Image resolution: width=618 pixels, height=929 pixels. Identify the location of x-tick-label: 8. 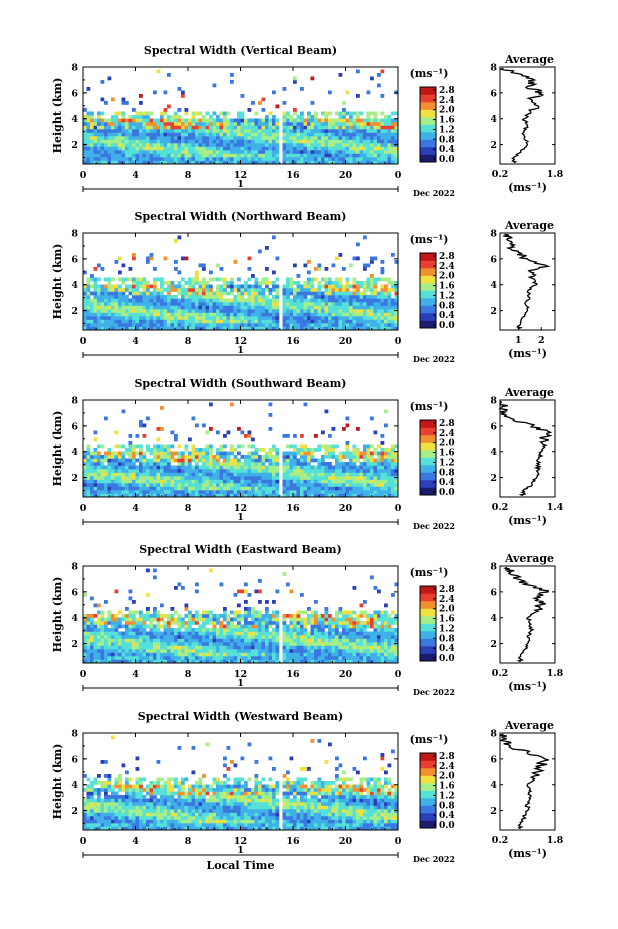
(188, 175).